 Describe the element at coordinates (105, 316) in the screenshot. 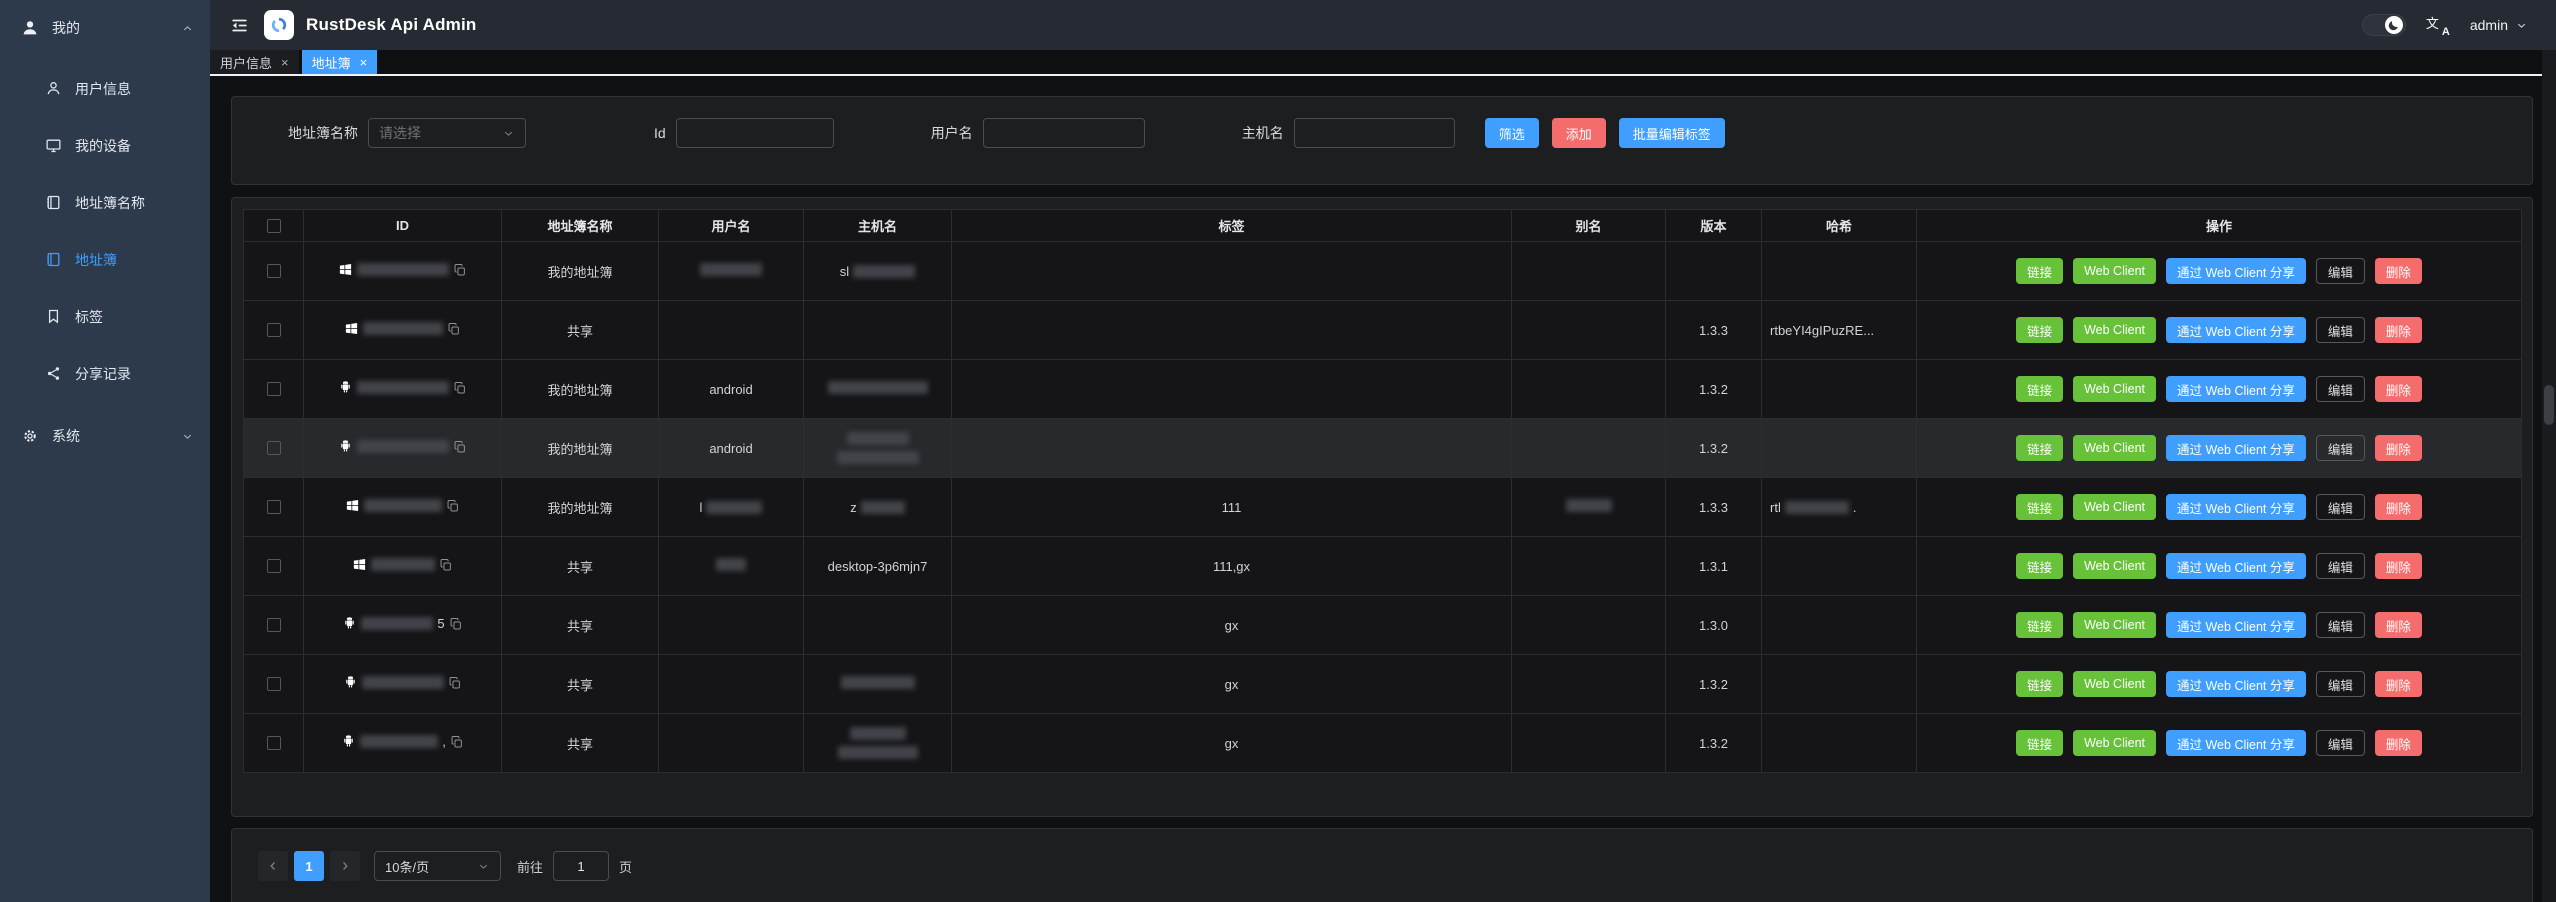

I see `sidebar-item-tags: 标签` at that location.